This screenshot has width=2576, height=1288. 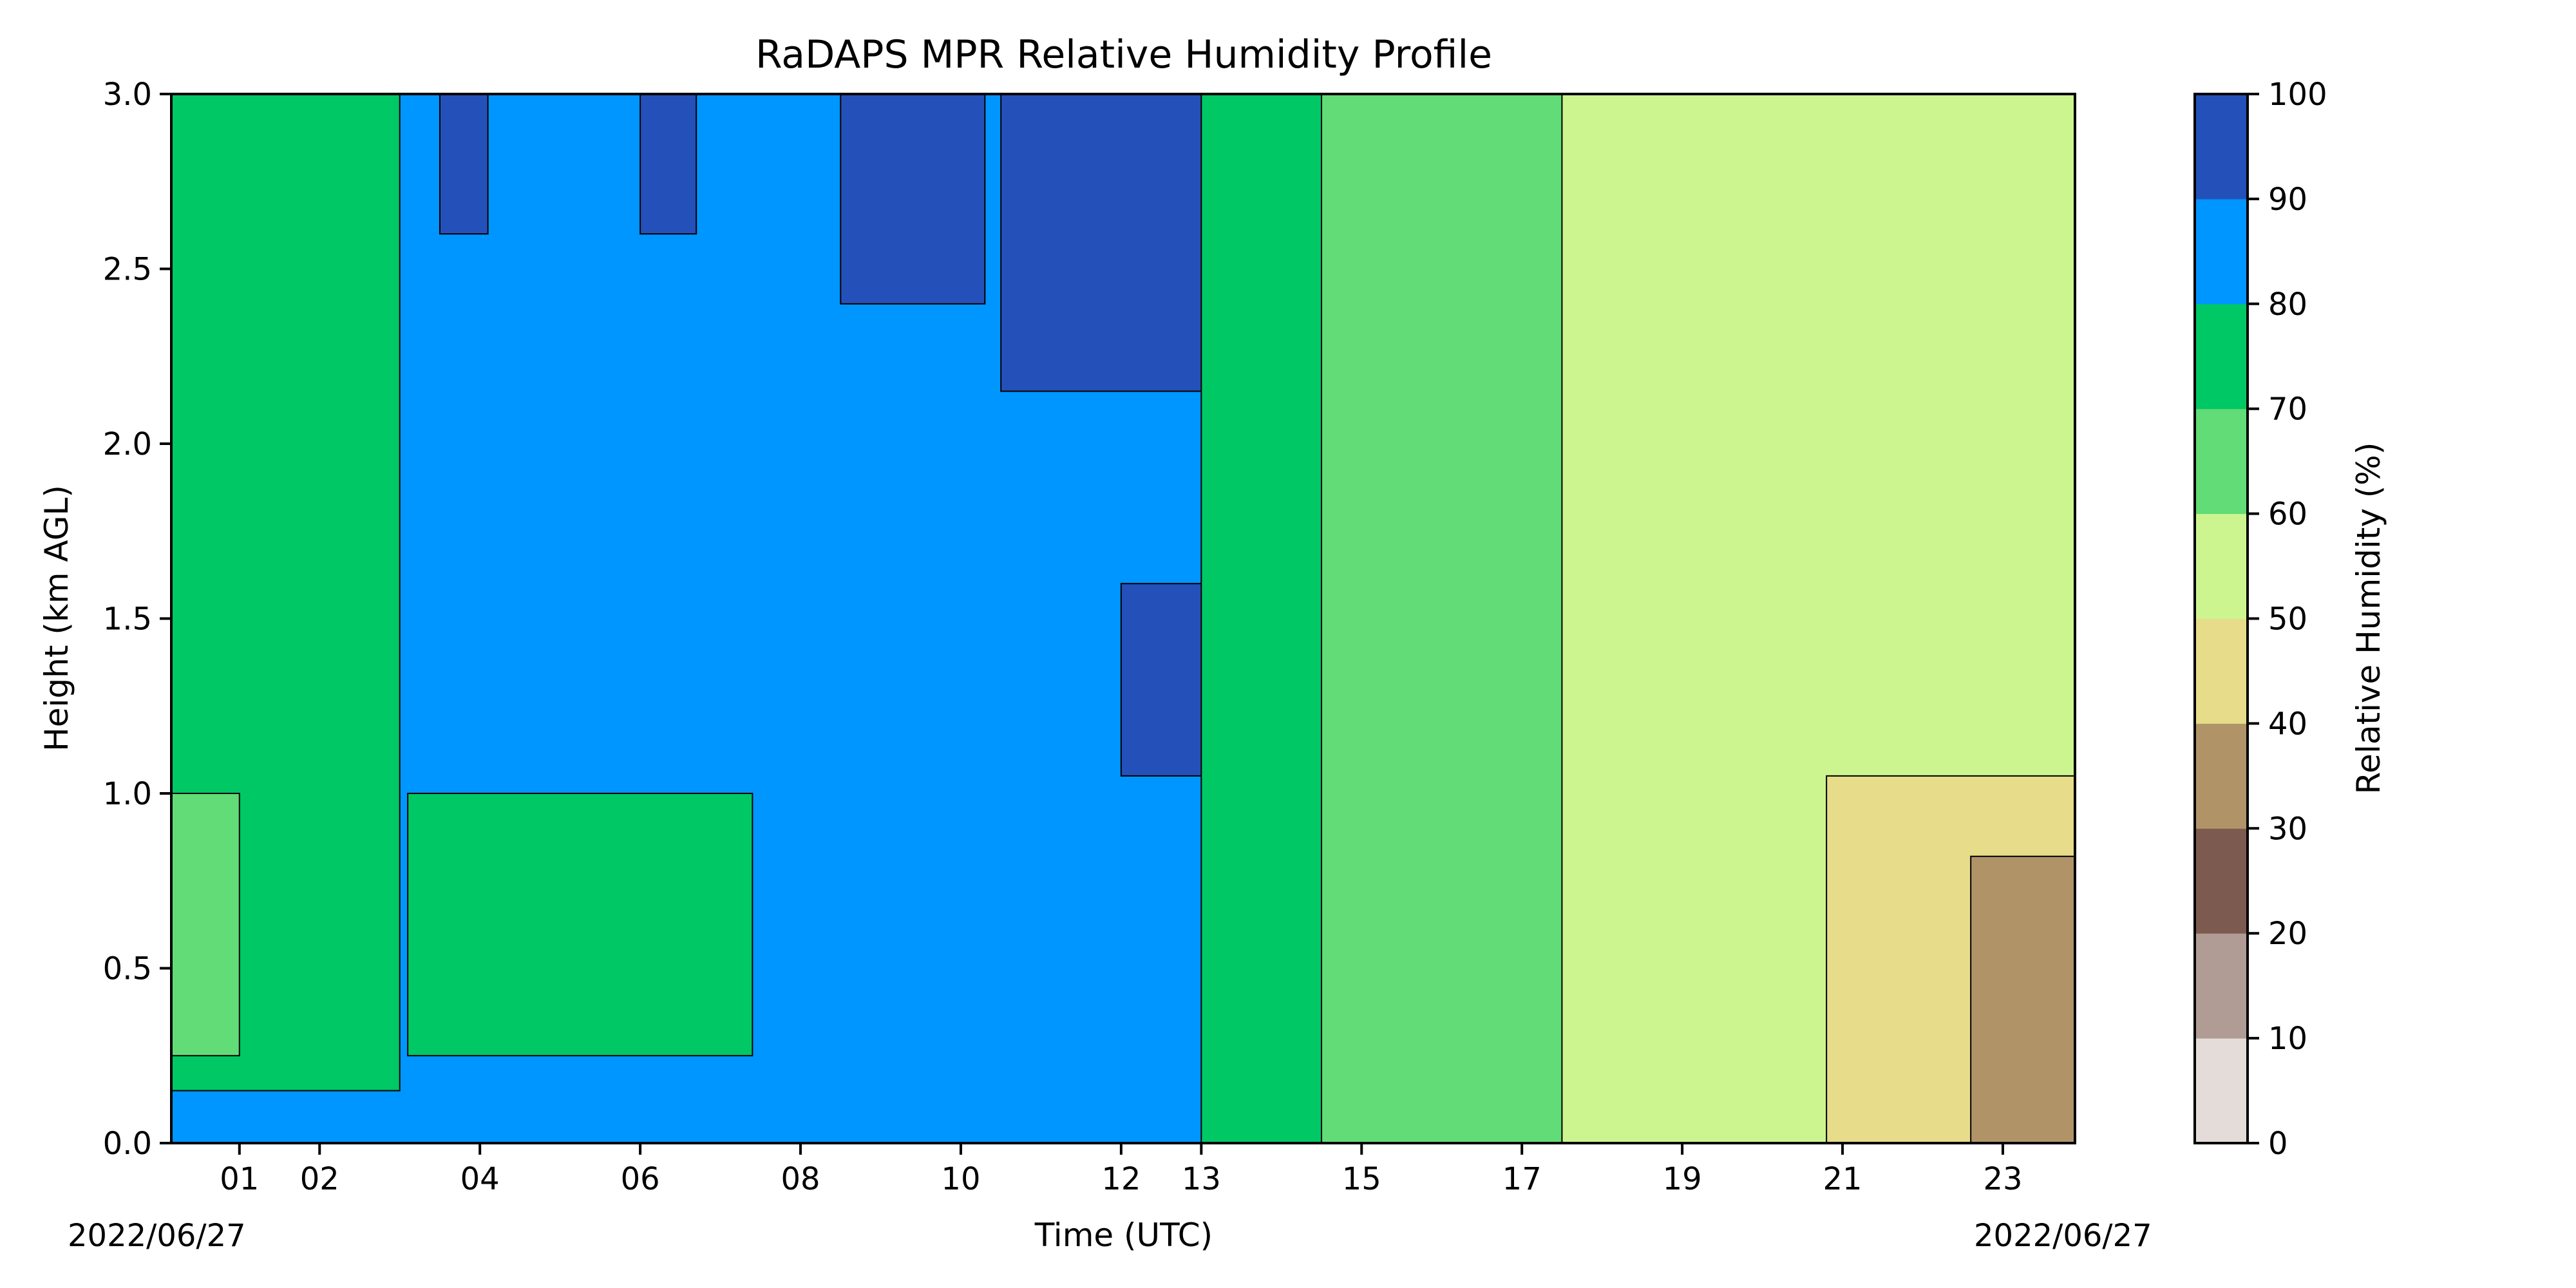 What do you see at coordinates (1201, 1179) in the screenshot?
I see `x-tick-label: 13` at bounding box center [1201, 1179].